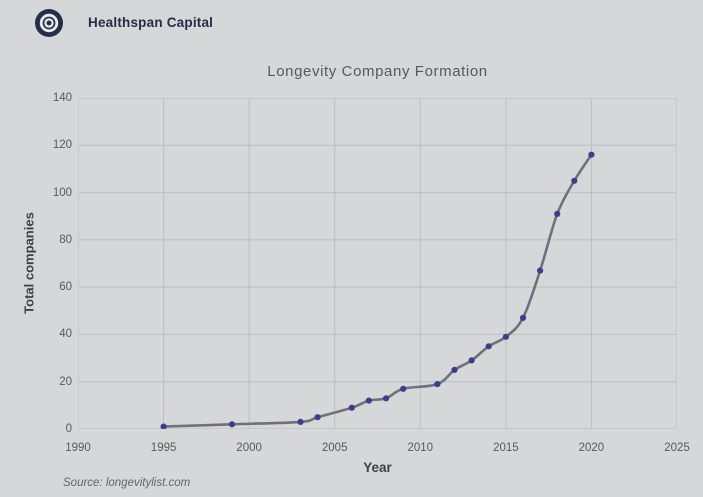 The width and height of the screenshot is (703, 497). I want to click on brand-name: Healthspan Capital, so click(151, 22).